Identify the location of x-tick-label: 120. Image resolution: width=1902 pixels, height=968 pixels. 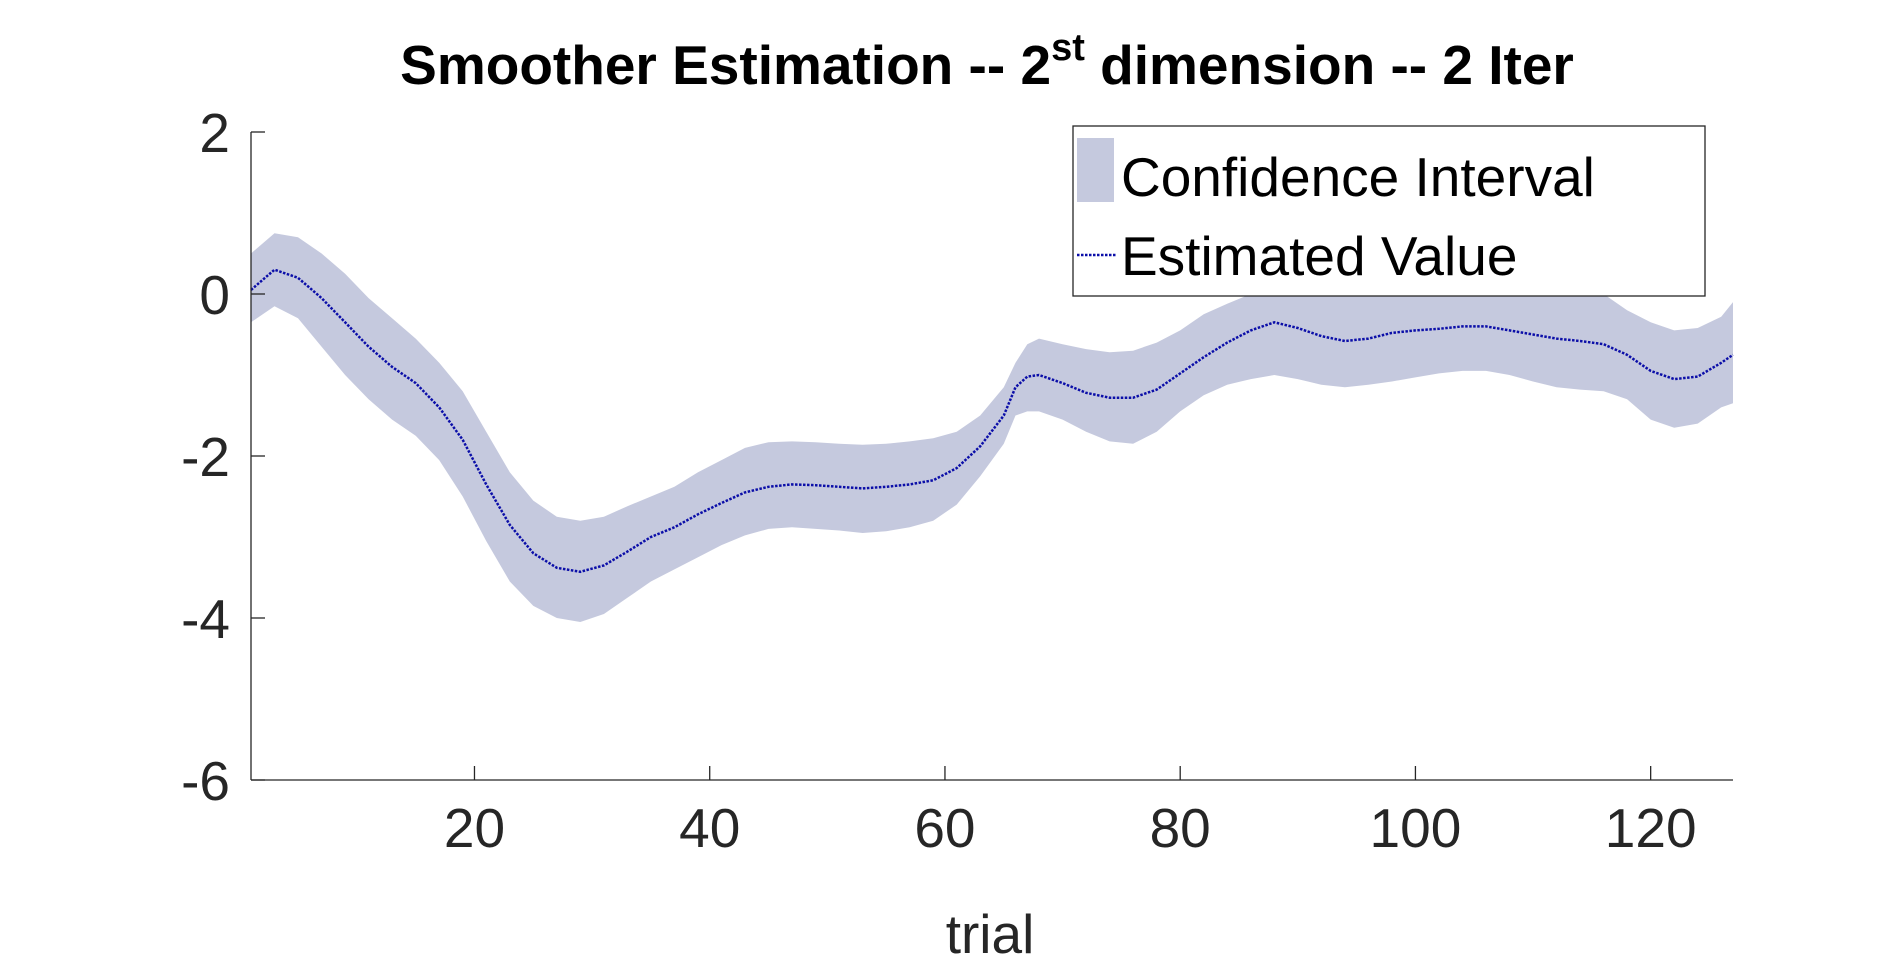
(1651, 828).